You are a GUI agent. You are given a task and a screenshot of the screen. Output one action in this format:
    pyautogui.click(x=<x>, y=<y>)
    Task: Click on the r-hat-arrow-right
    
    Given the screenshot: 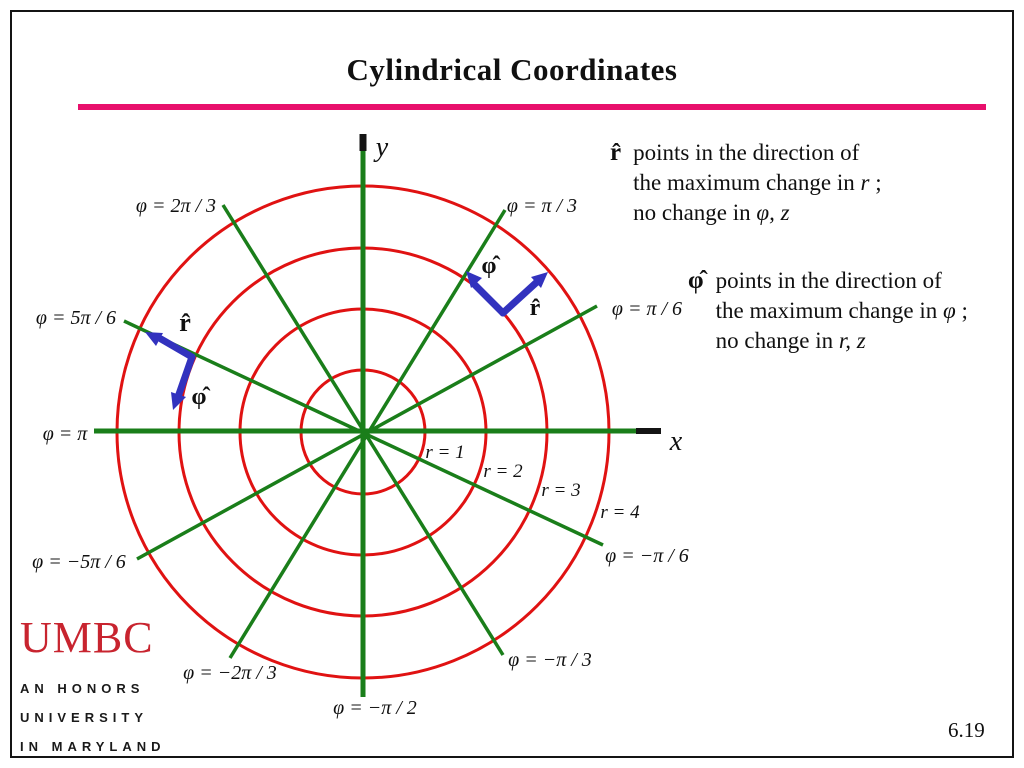 What is the action you would take?
    pyautogui.click(x=520, y=297)
    